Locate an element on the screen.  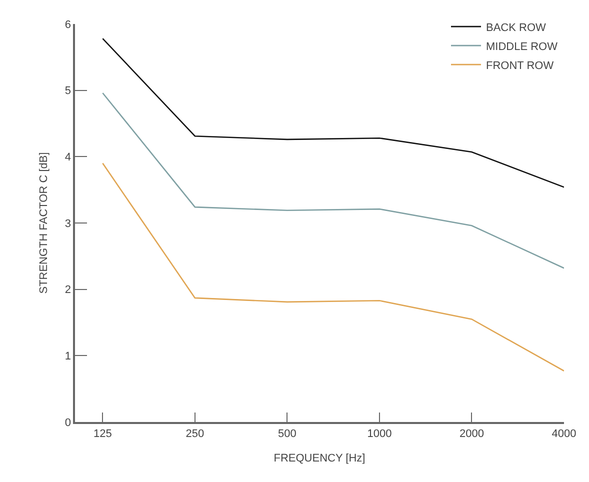
y-tick-label: 2 is located at coordinates (68, 290).